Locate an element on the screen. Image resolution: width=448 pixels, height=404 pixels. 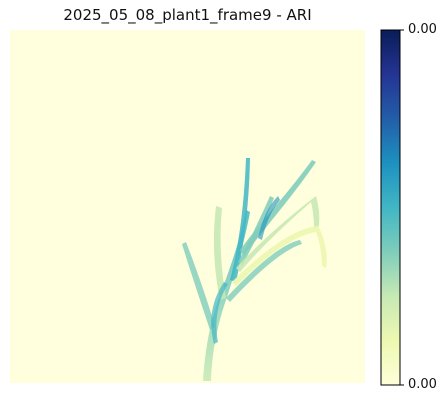
chart-title: 2025_05_08_plant1_frame9 - ARI is located at coordinates (187, 15).